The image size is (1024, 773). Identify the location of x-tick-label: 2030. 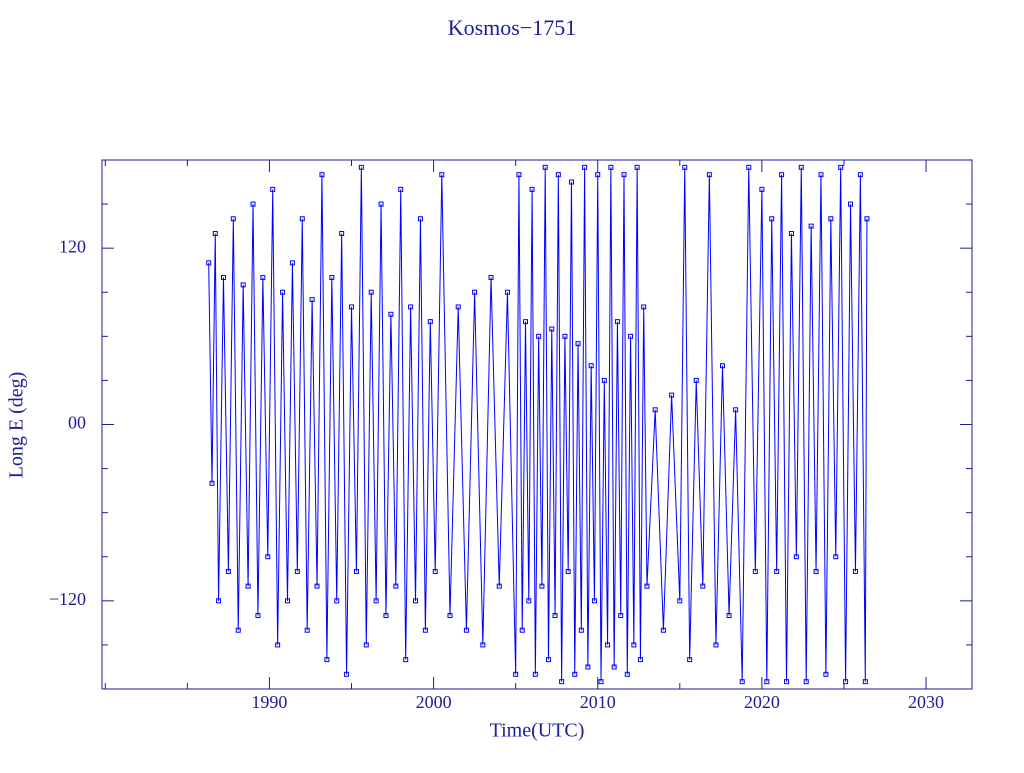
(926, 702).